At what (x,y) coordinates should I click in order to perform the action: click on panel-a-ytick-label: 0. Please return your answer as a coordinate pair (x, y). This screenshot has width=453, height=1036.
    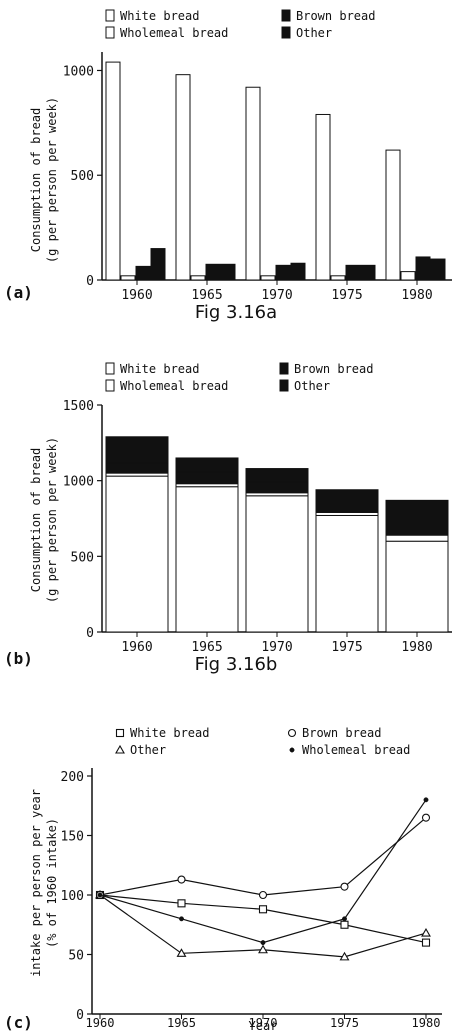
    Looking at the image, I should click on (90, 281).